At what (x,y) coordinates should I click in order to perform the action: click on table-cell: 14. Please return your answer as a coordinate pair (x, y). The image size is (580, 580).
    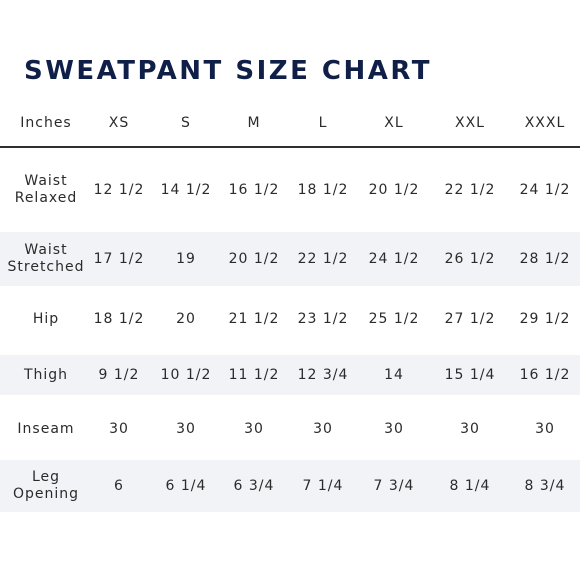
    Looking at the image, I should click on (394, 374).